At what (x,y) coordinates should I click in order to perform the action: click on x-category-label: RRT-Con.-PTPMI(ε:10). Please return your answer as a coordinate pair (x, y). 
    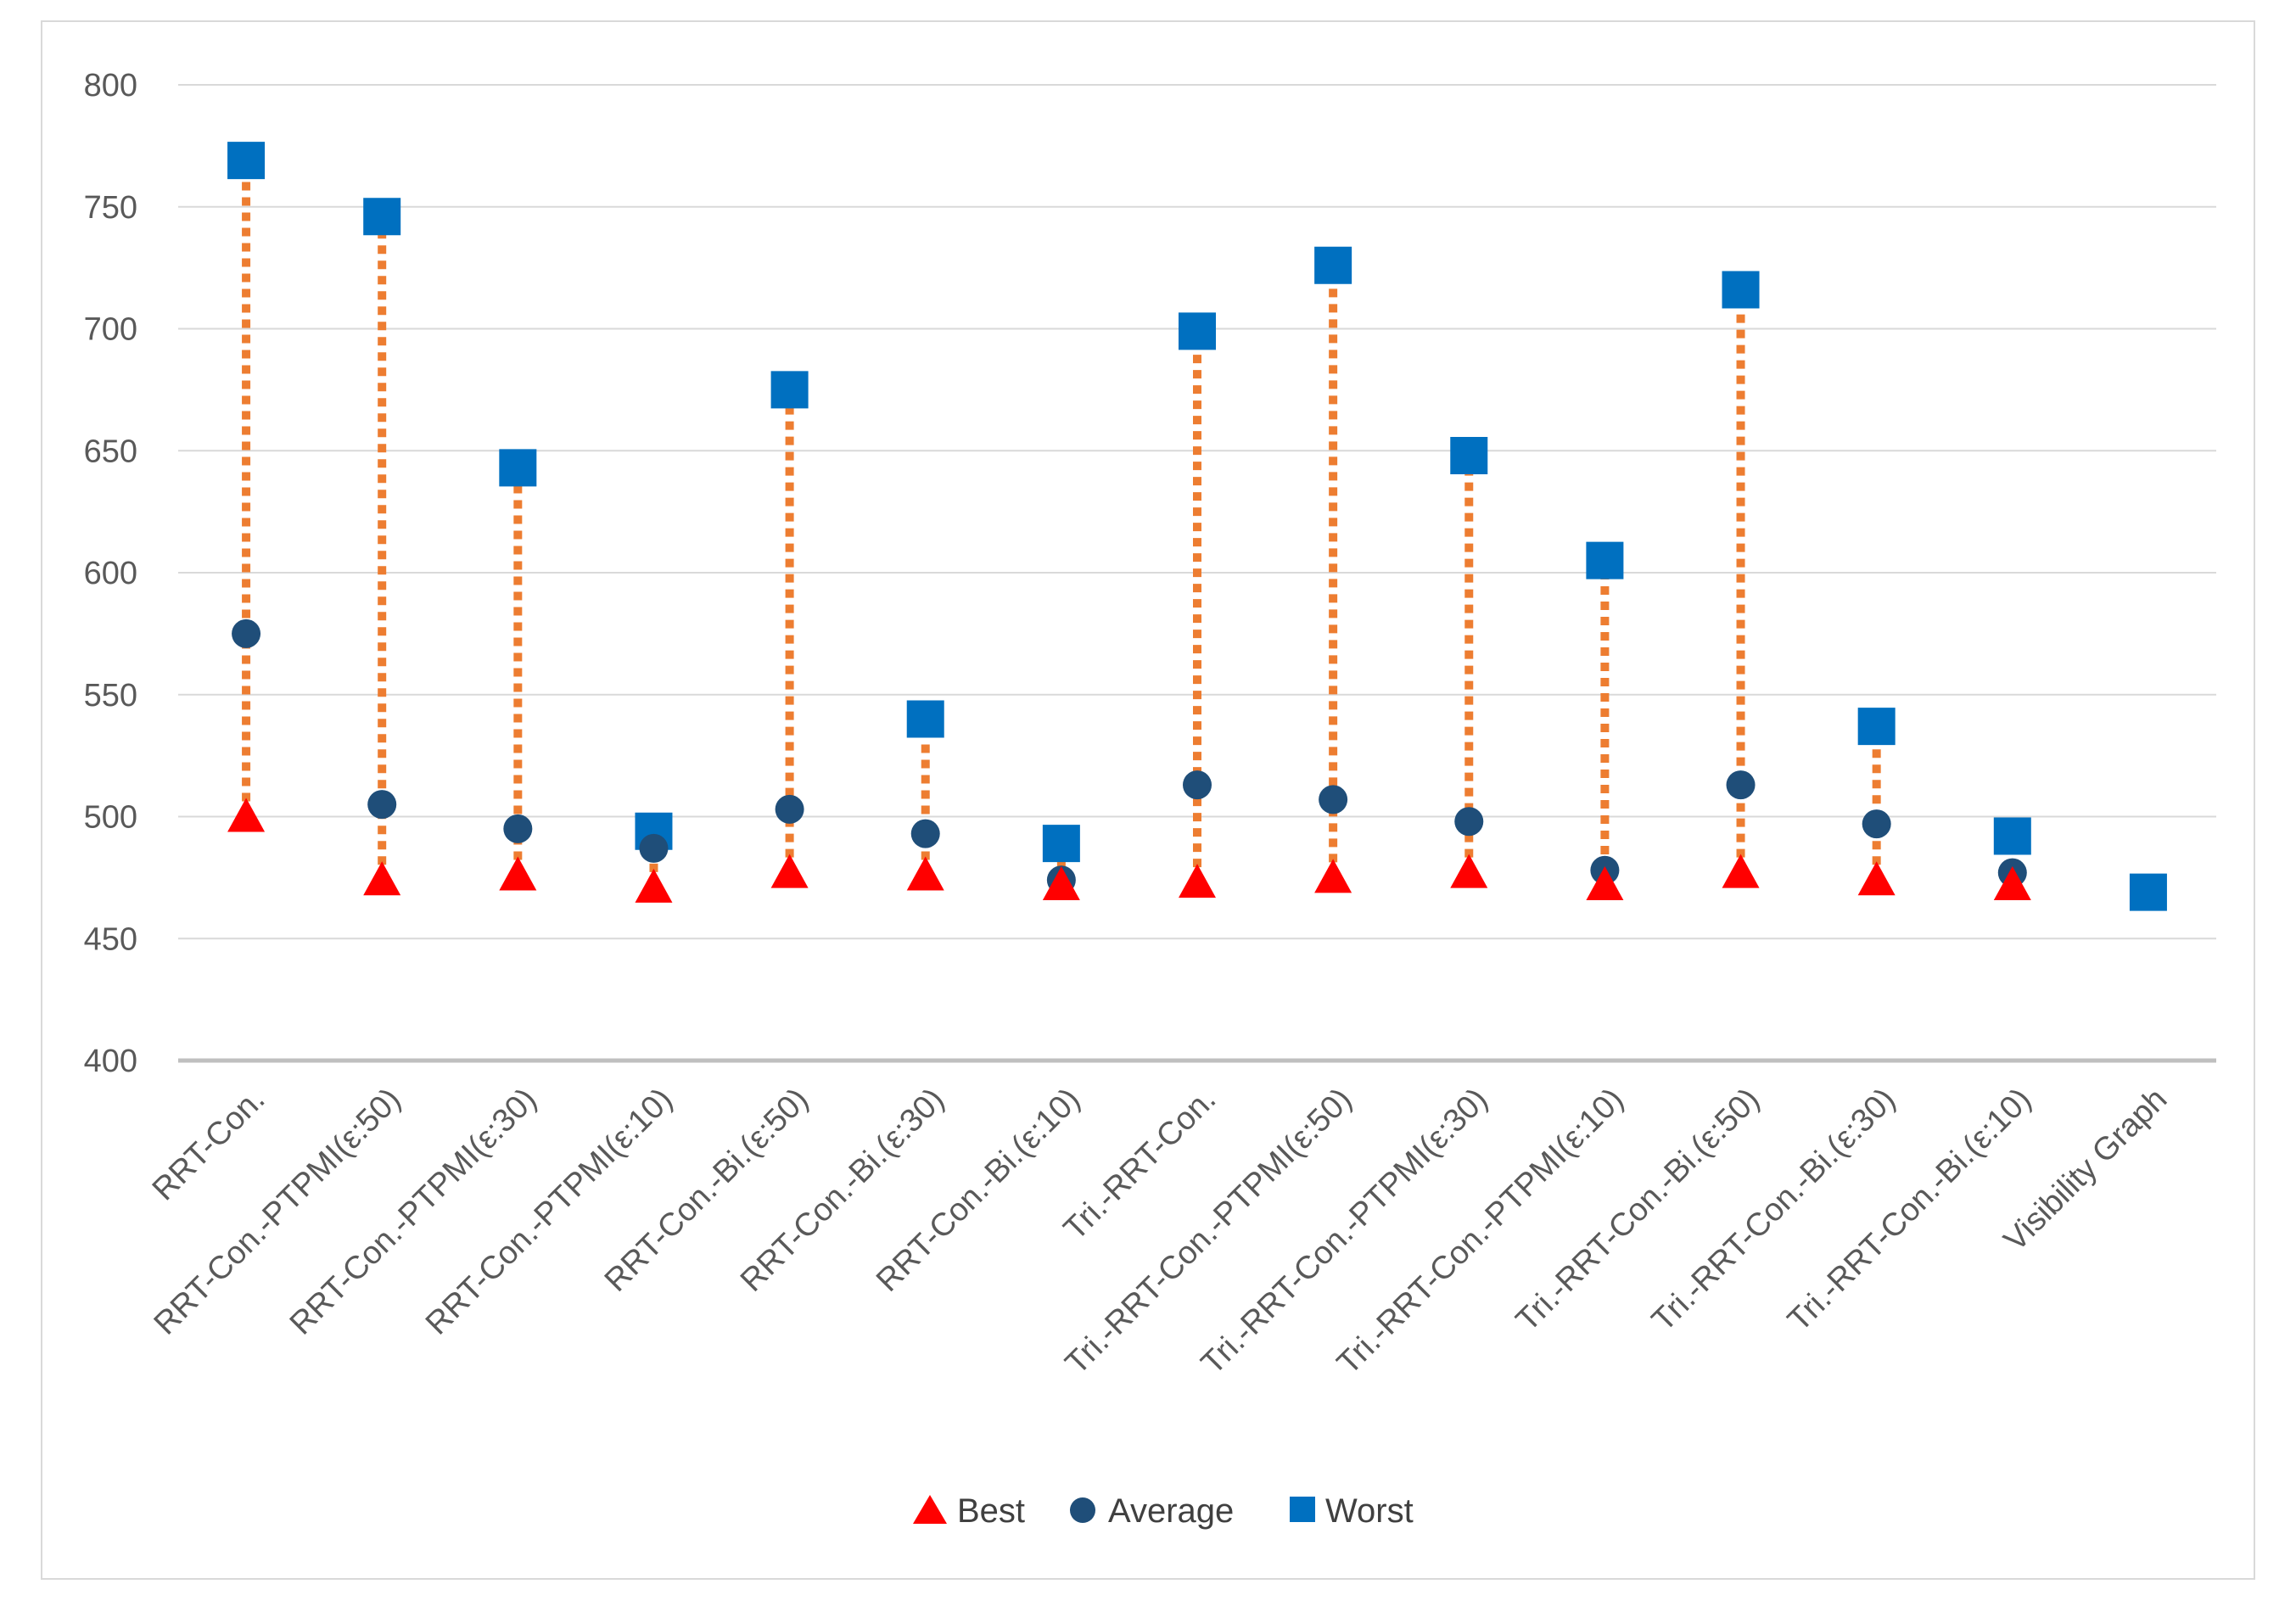
    Looking at the image, I should click on (549, 1212).